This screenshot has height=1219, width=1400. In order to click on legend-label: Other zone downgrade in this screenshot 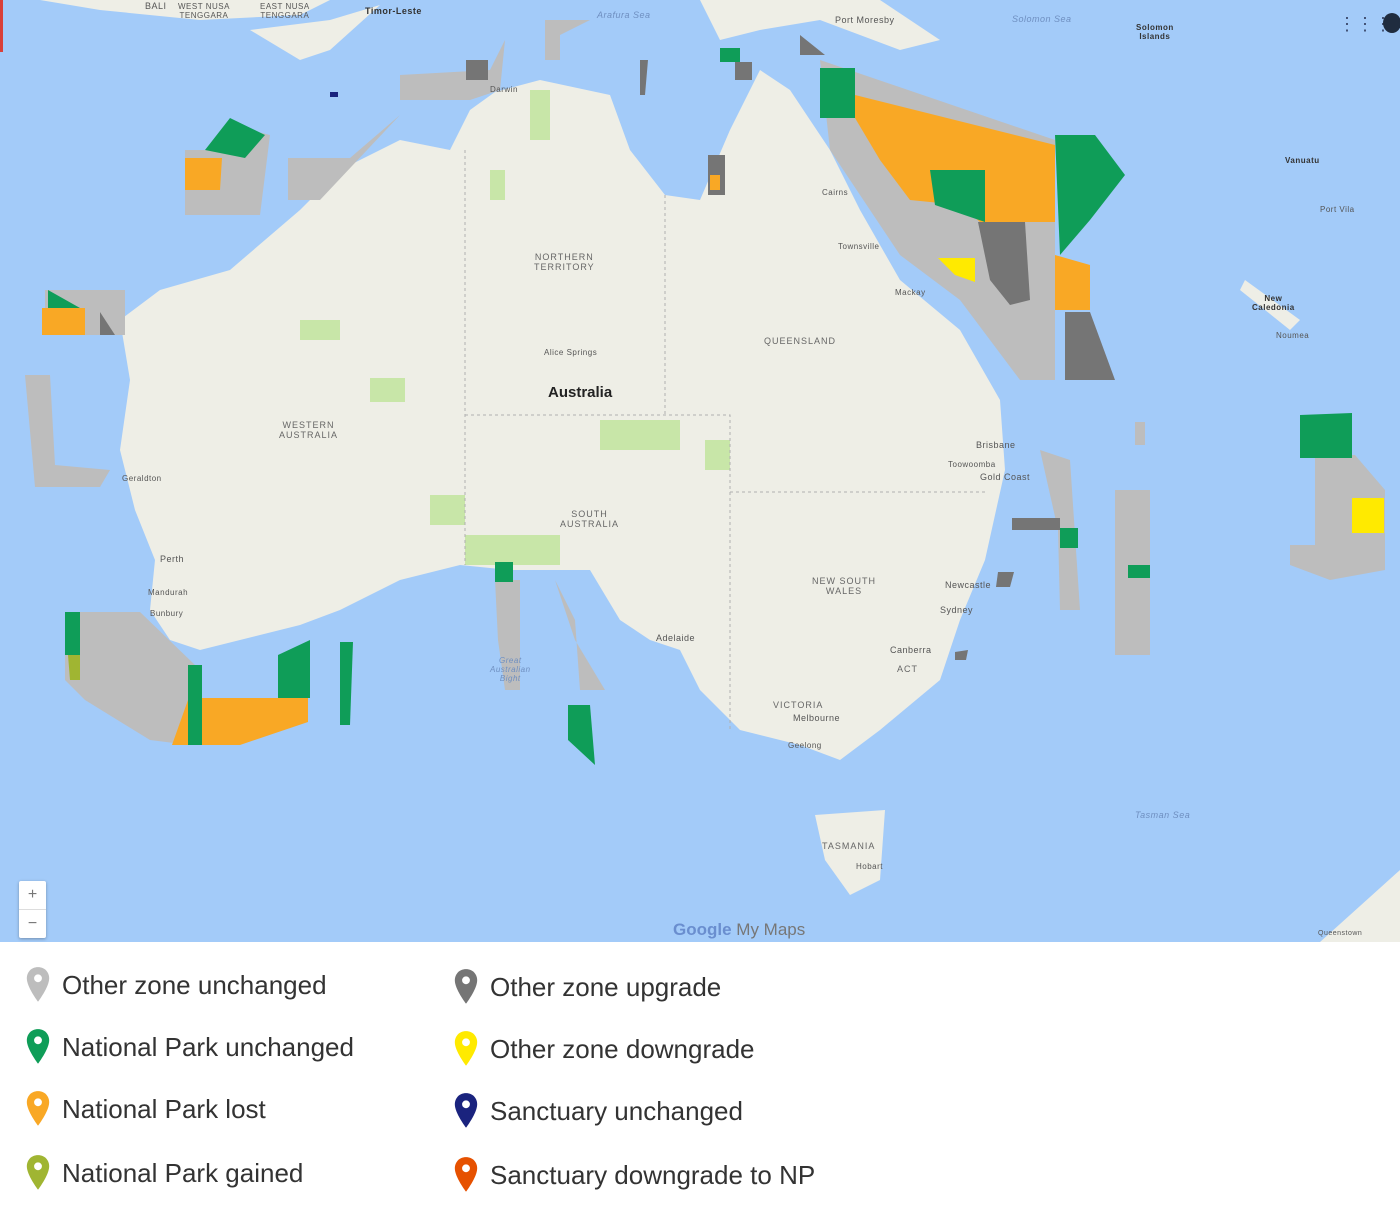, I will do `click(622, 1048)`.